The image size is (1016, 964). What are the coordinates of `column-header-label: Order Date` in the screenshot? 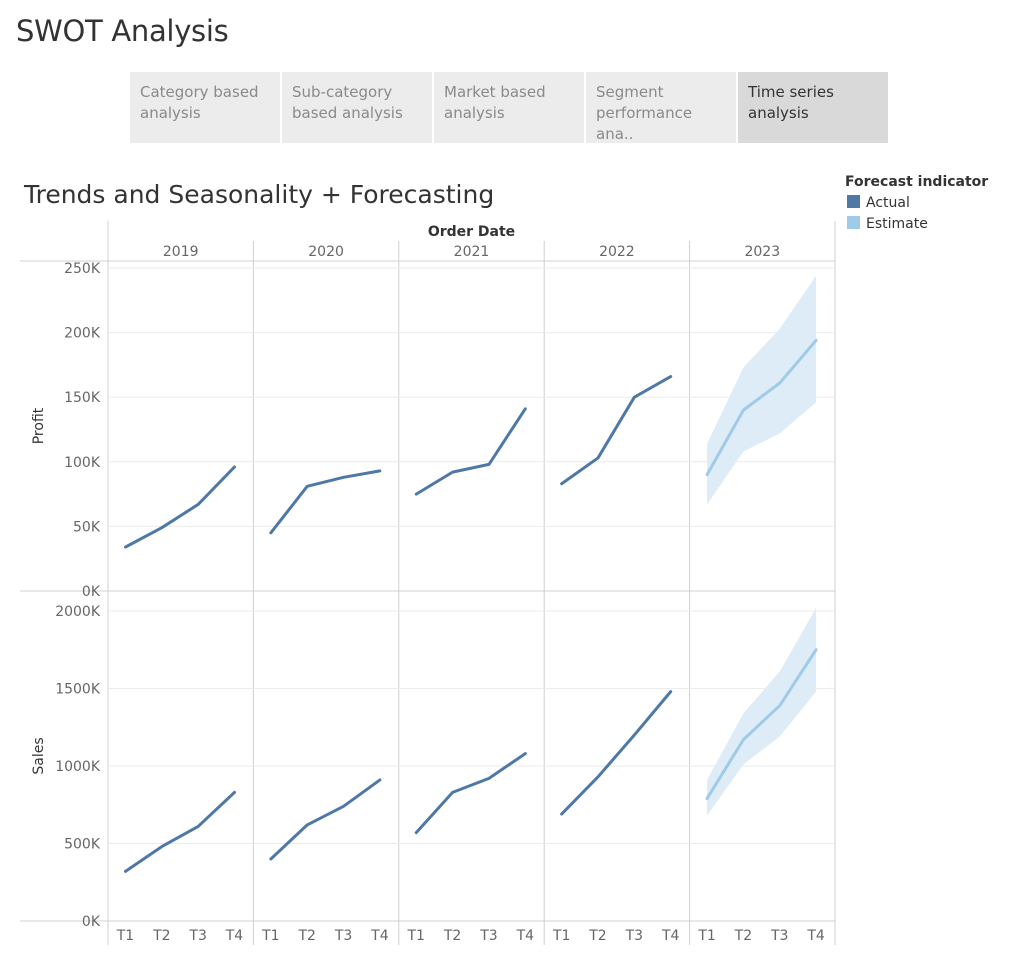 It's located at (471, 232).